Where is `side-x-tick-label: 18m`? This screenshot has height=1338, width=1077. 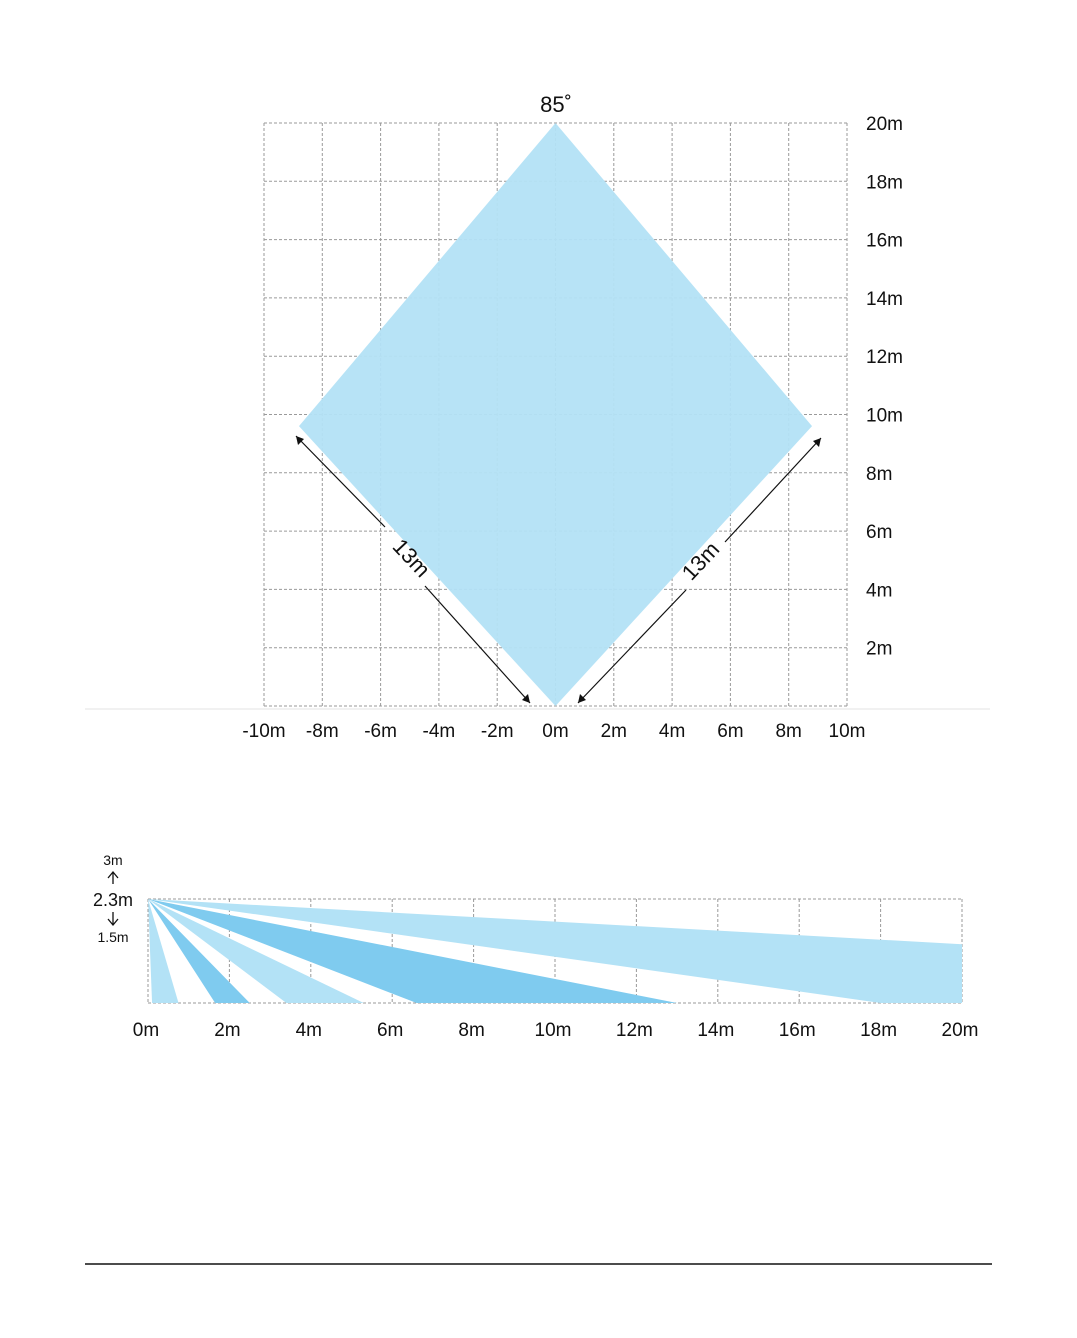
side-x-tick-label: 18m is located at coordinates (878, 1030).